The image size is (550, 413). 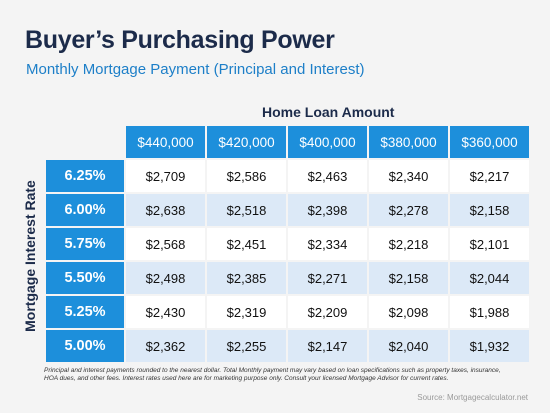 What do you see at coordinates (489, 142) in the screenshot?
I see `loan-amount-header: $360,000` at bounding box center [489, 142].